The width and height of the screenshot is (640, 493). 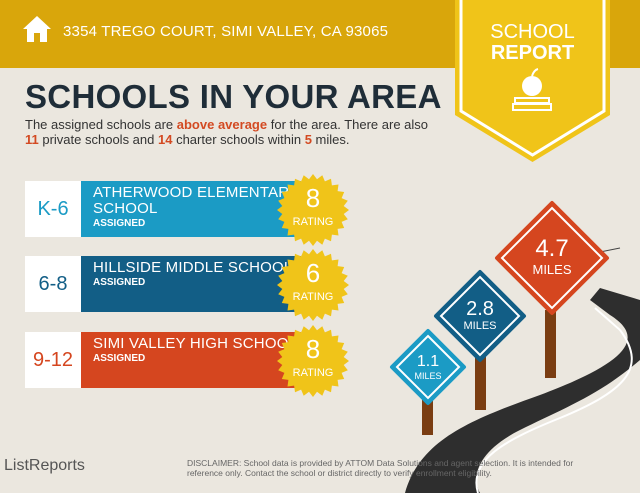 What do you see at coordinates (53, 284) in the screenshot?
I see `grade-range: 6-8` at bounding box center [53, 284].